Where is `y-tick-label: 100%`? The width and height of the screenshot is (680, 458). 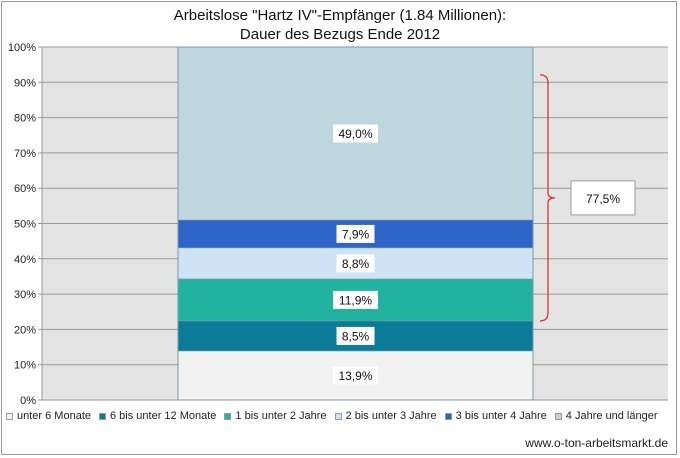
y-tick-label: 100% is located at coordinates (22, 48).